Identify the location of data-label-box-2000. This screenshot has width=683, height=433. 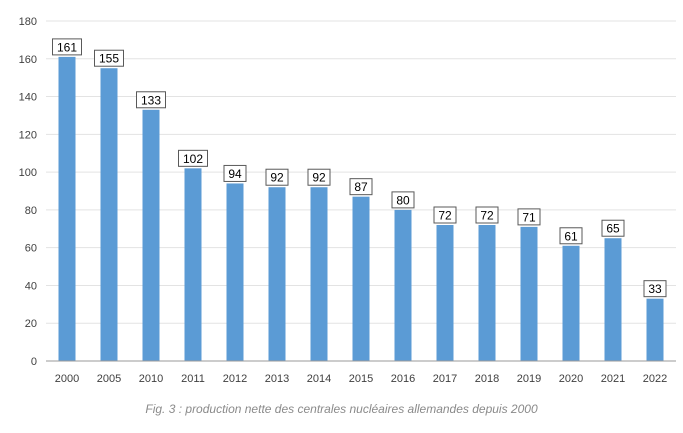
(67, 47).